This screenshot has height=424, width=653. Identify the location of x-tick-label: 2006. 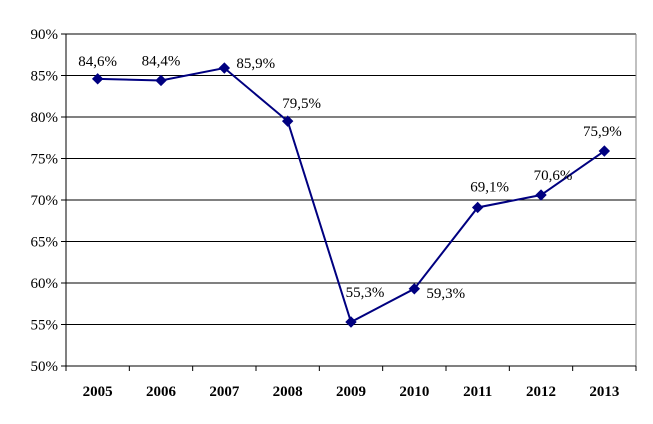
(161, 392).